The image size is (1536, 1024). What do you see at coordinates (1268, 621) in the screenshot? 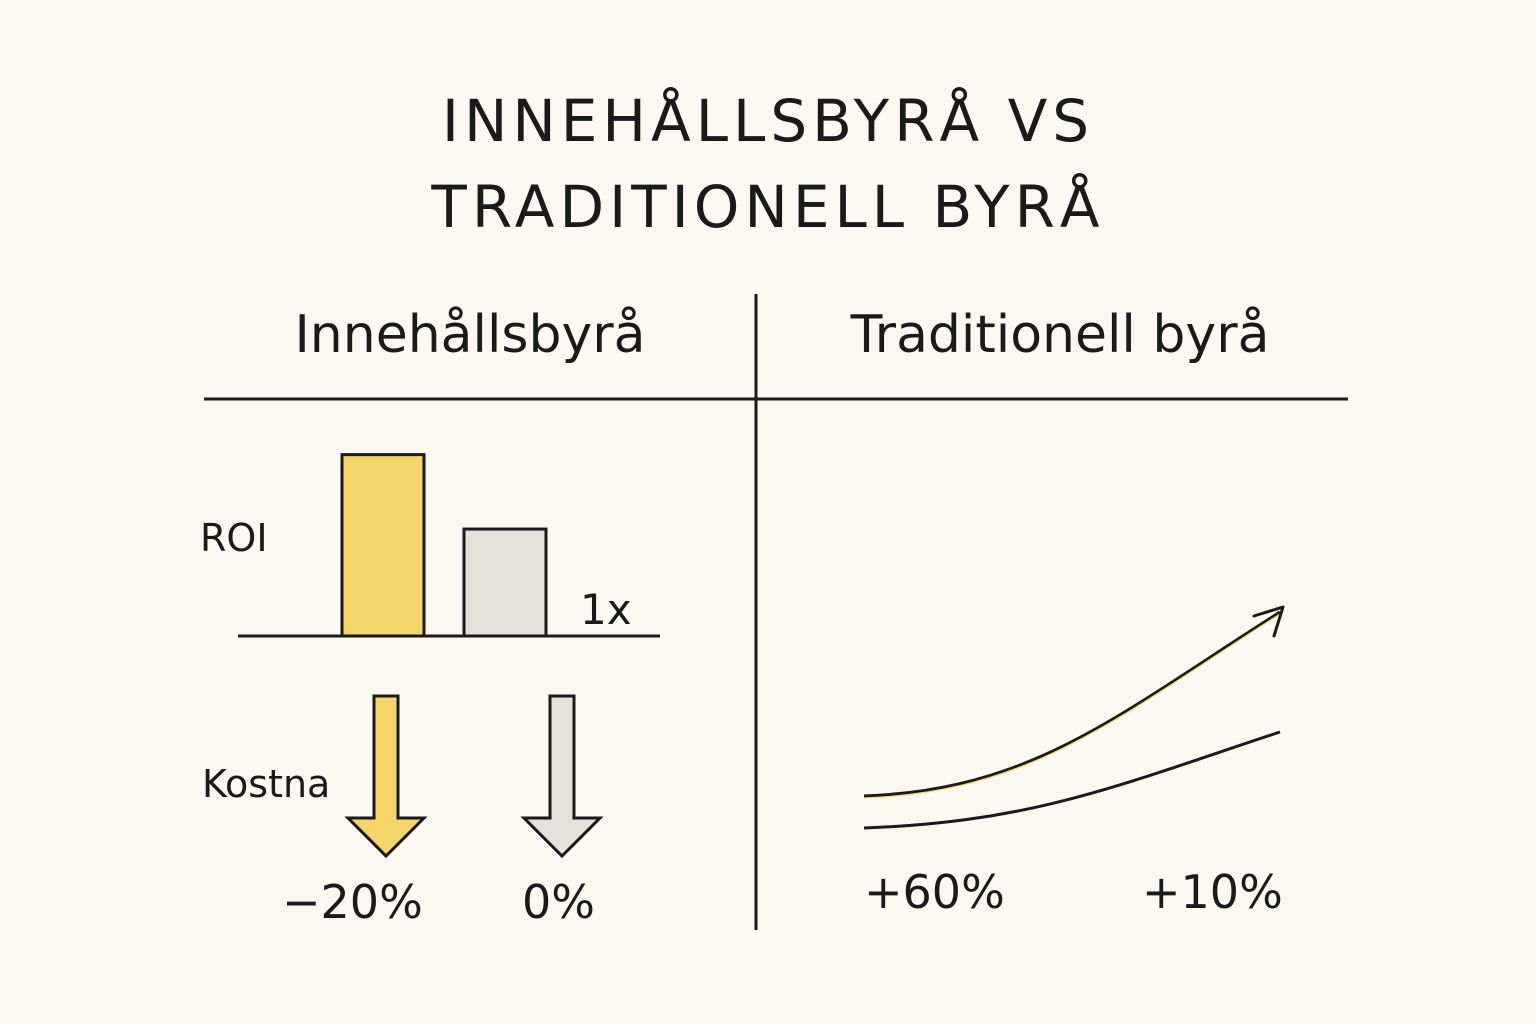
I see `growth-arrowhead` at bounding box center [1268, 621].